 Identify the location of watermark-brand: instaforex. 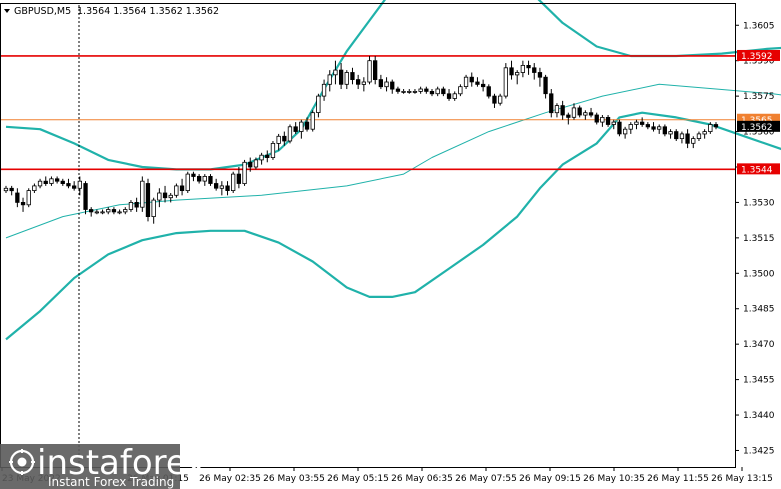
(121, 463).